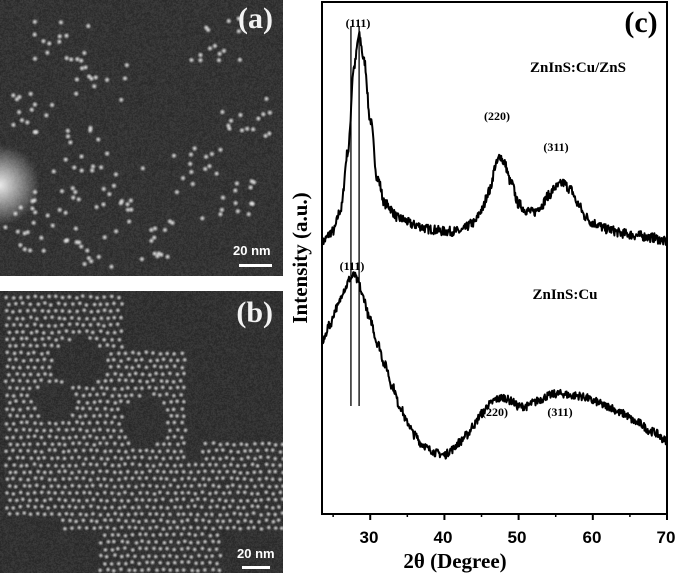 This screenshot has width=685, height=573. What do you see at coordinates (564, 295) in the screenshot?
I see `series-label-lower: ZnInS:Cu` at bounding box center [564, 295].